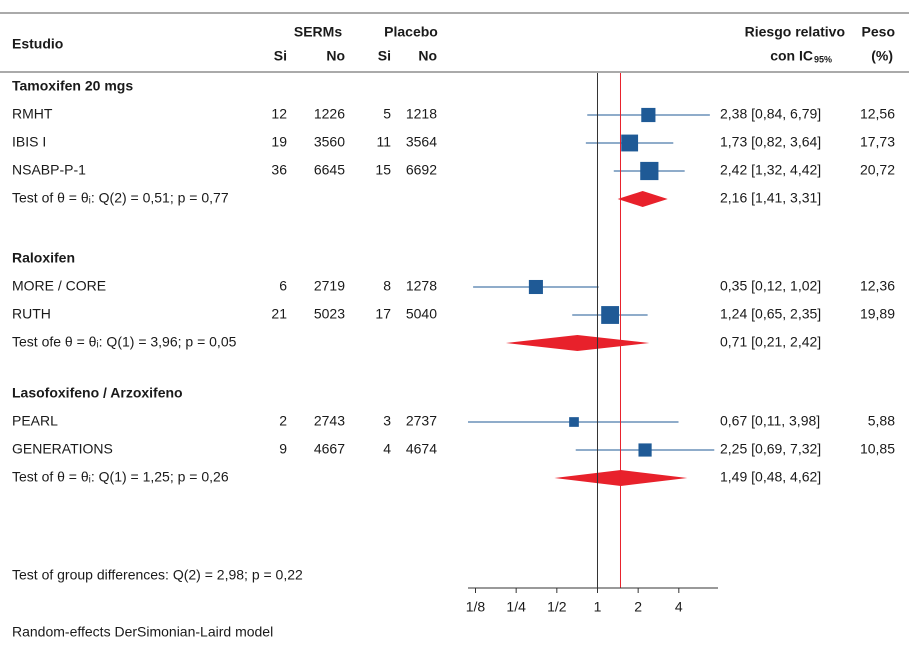 The width and height of the screenshot is (909, 651). What do you see at coordinates (383, 170) in the screenshot?
I see `count: 15` at bounding box center [383, 170].